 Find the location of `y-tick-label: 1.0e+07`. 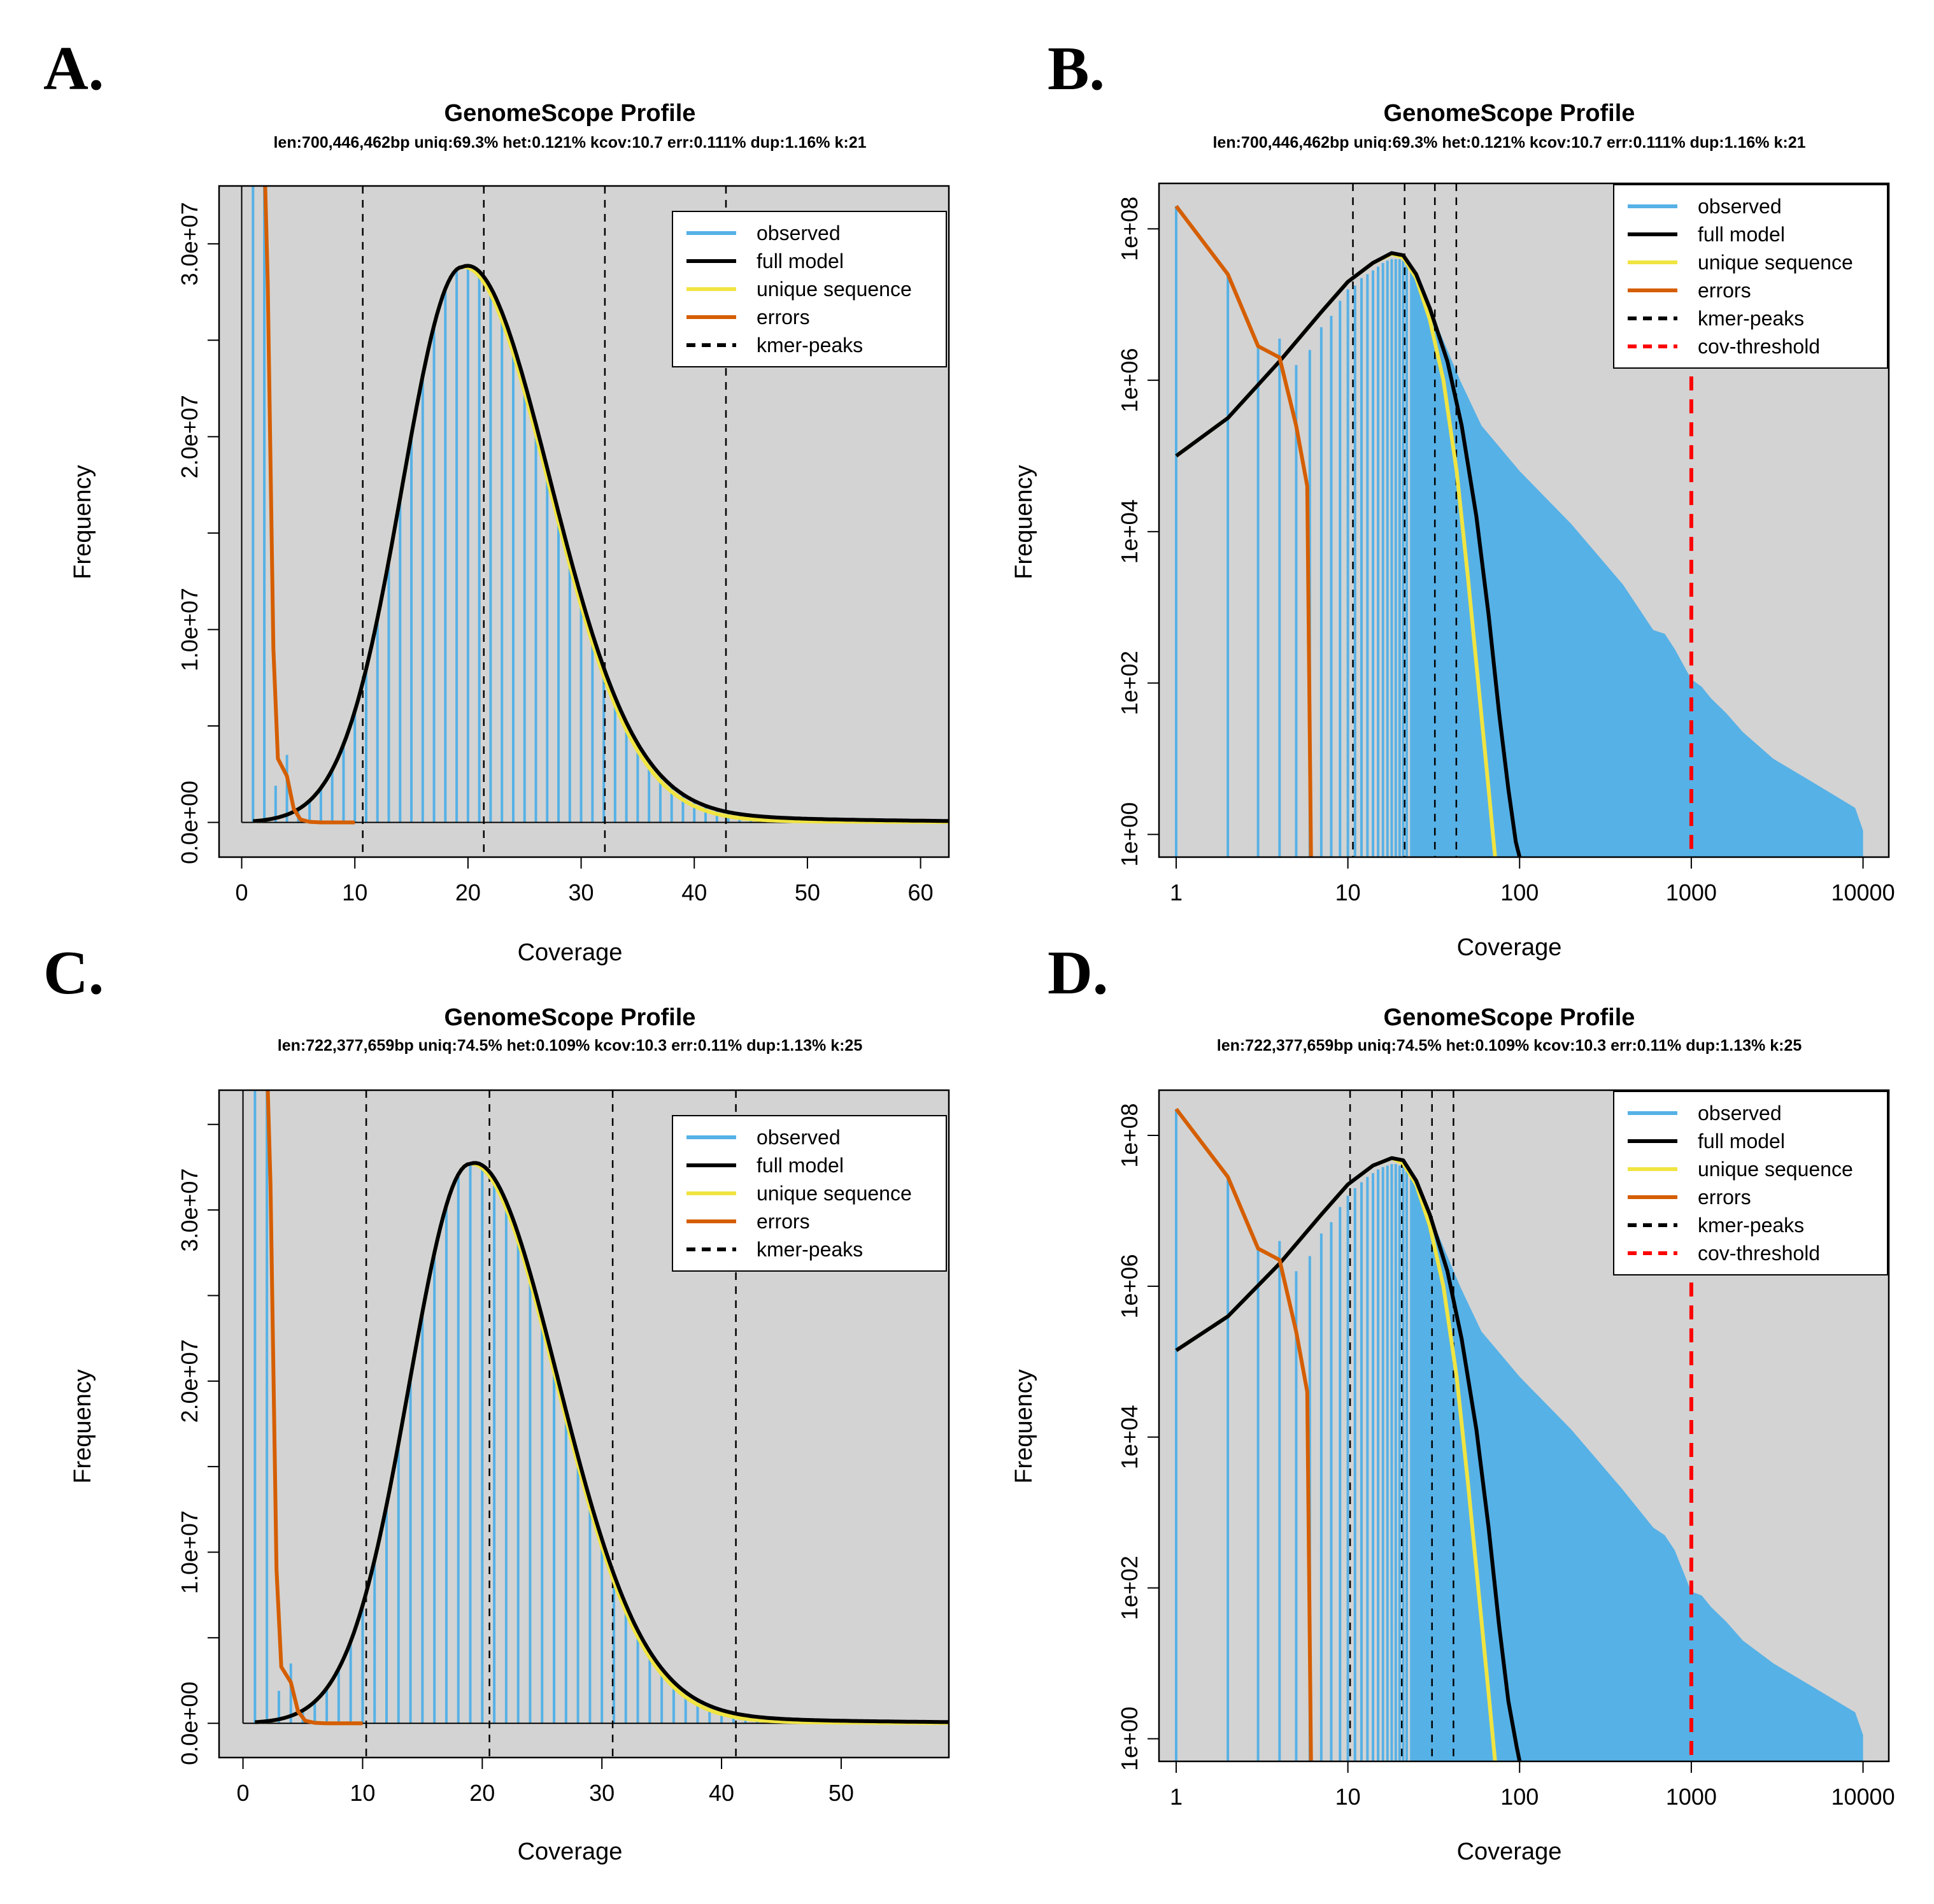

y-tick-label: 1.0e+07 is located at coordinates (190, 629).